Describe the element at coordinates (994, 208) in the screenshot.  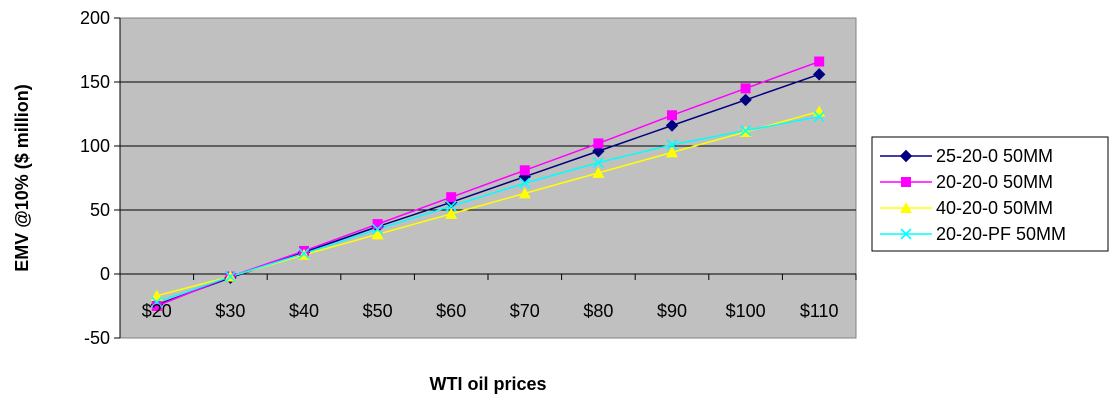
I see `legend-label-2: 40-20-0 50MM` at that location.